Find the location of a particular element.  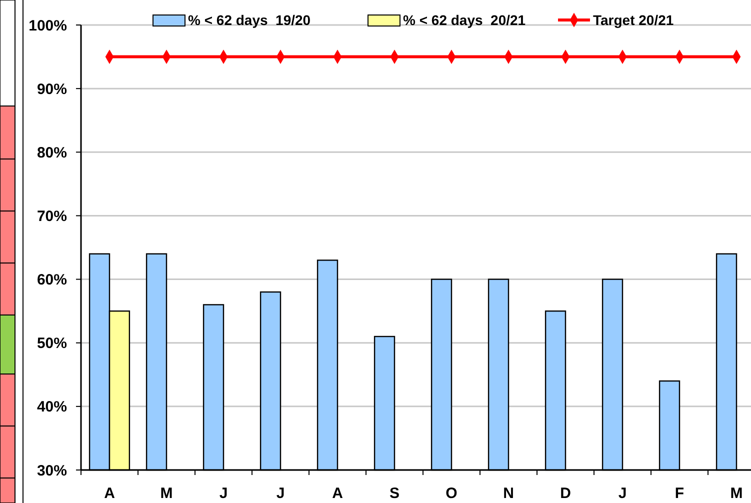

legend-label: Target 20/21 is located at coordinates (633, 20).